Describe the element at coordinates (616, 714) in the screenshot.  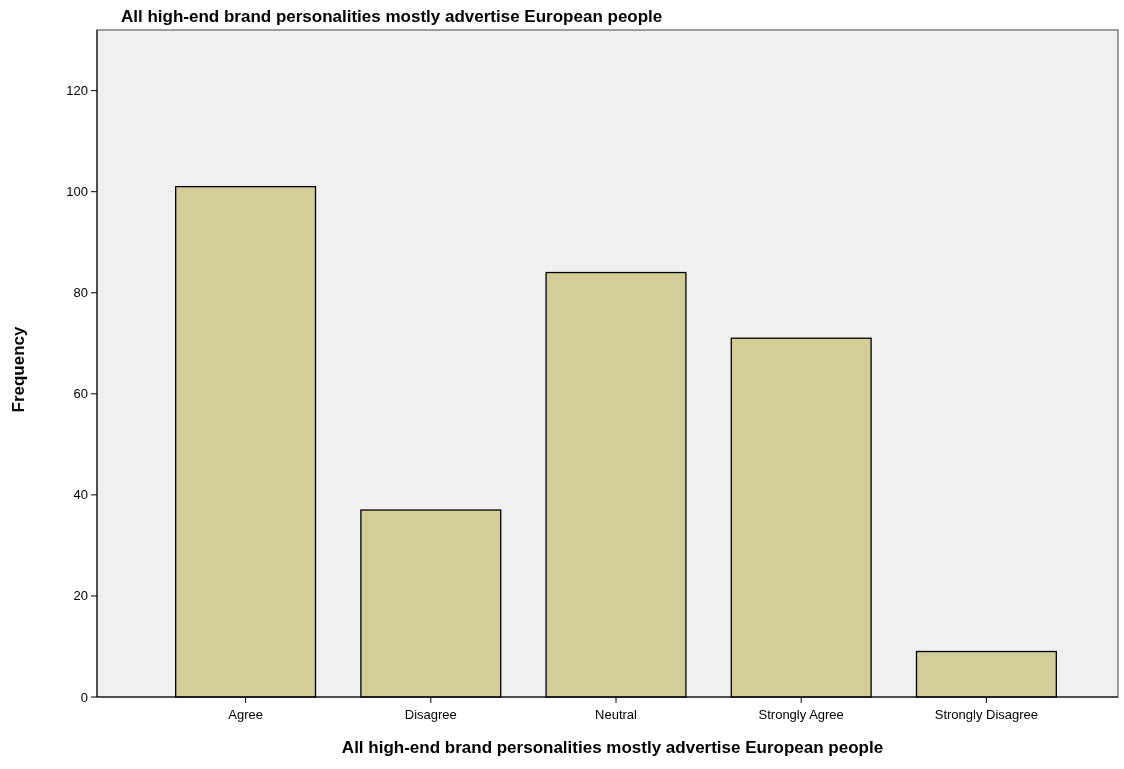
I see `x-tick-label: Neutral` at that location.